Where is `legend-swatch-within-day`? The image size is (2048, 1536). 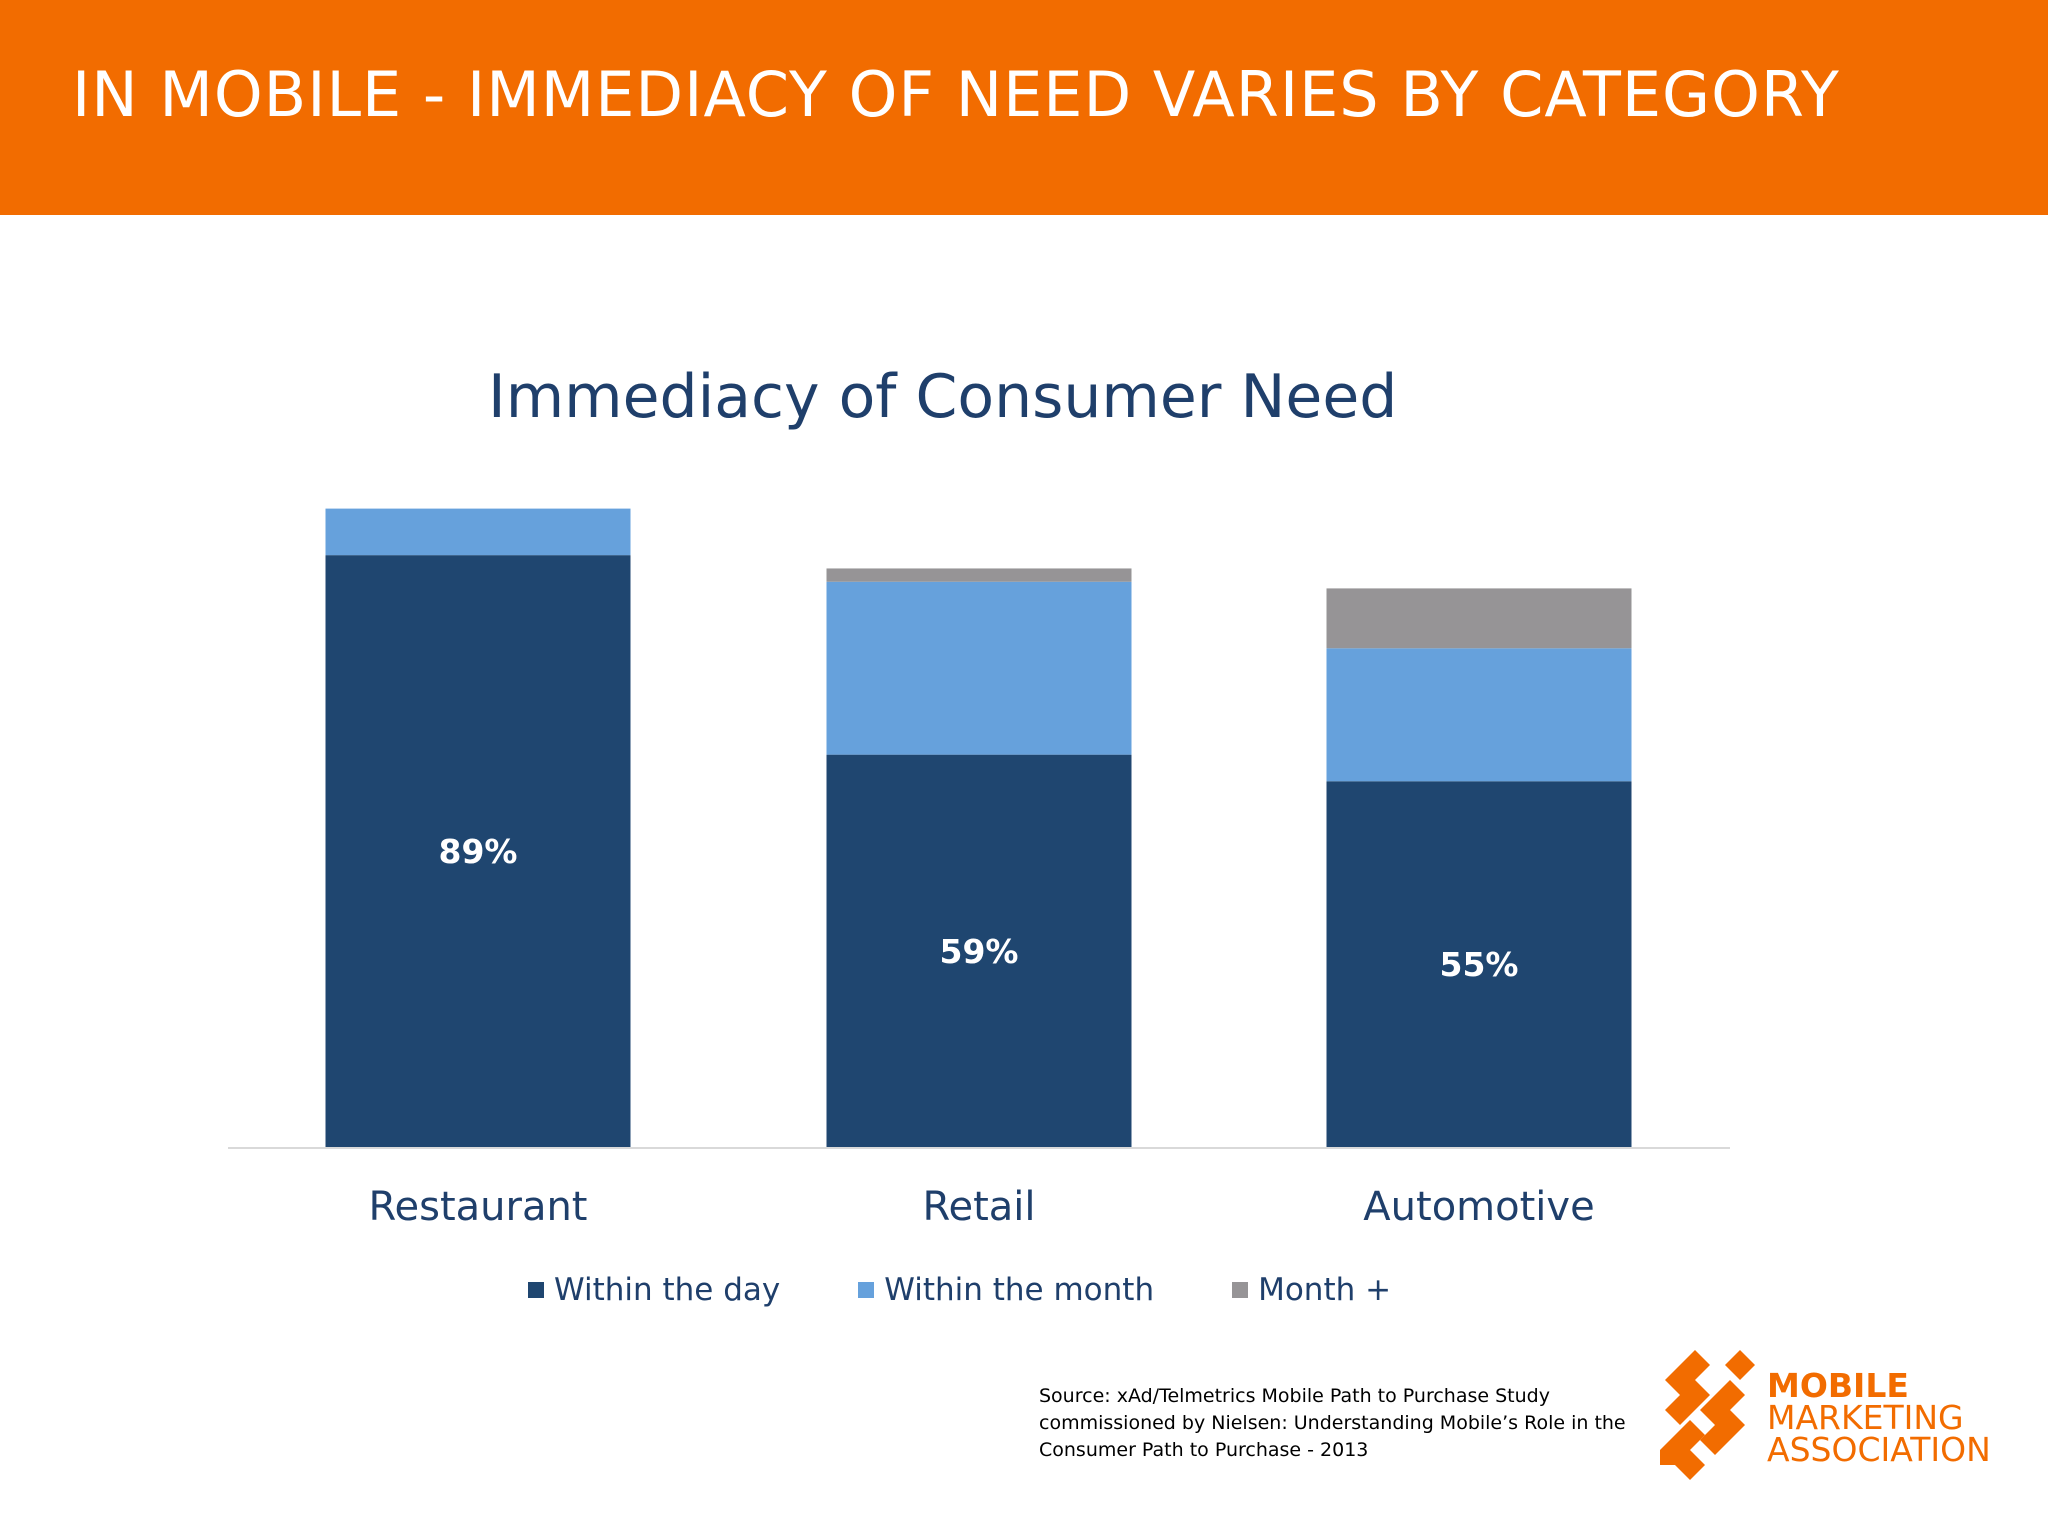
legend-swatch-within-day is located at coordinates (536, 1290).